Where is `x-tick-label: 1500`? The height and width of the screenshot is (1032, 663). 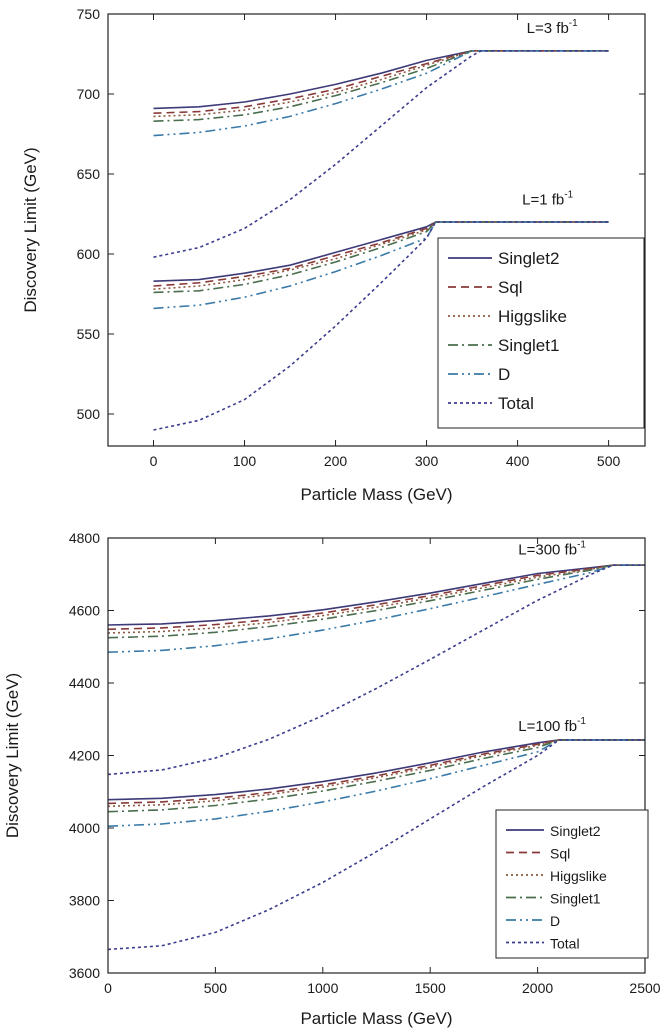 x-tick-label: 1500 is located at coordinates (430, 988).